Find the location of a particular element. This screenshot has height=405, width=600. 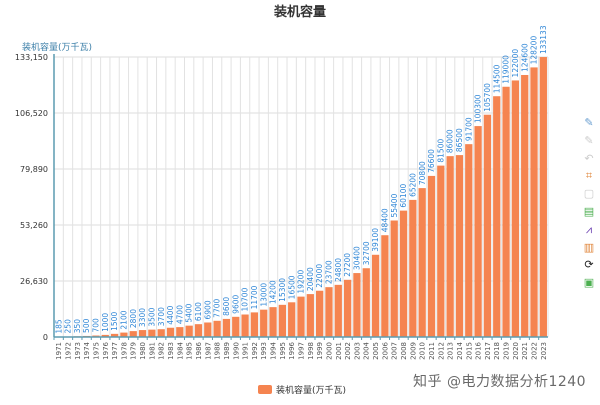

restore-icon: ⟳ is located at coordinates (589, 265).